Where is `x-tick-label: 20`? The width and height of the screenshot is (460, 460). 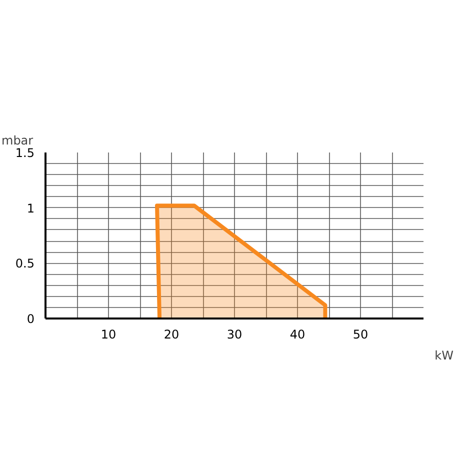
x-tick-label: 20 is located at coordinates (172, 335).